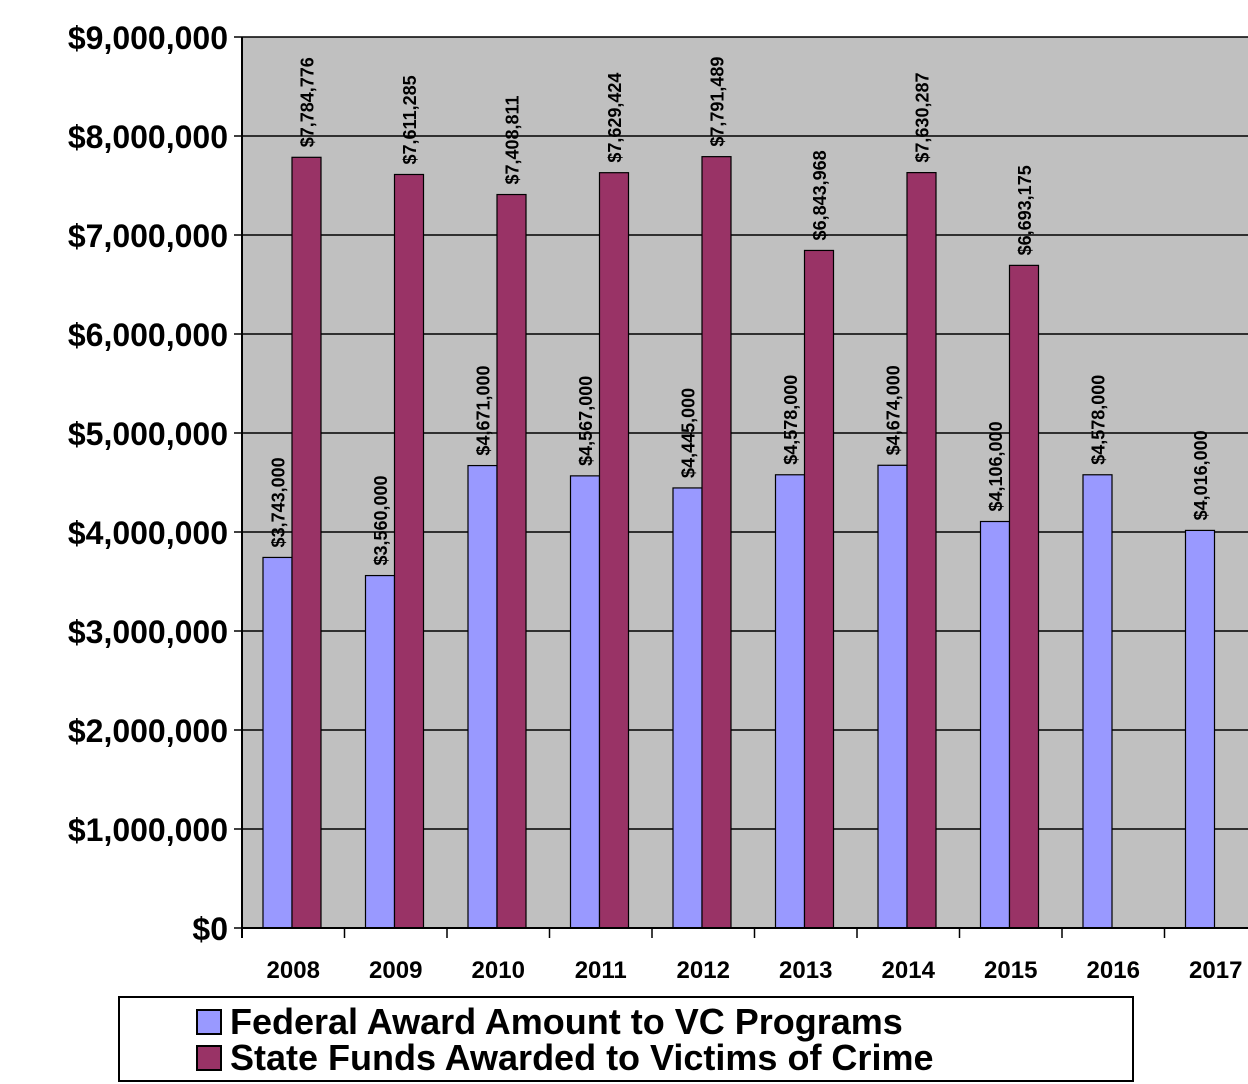 The width and height of the screenshot is (1248, 1084). Describe the element at coordinates (921, 550) in the screenshot. I see `bar-state-2014` at that location.